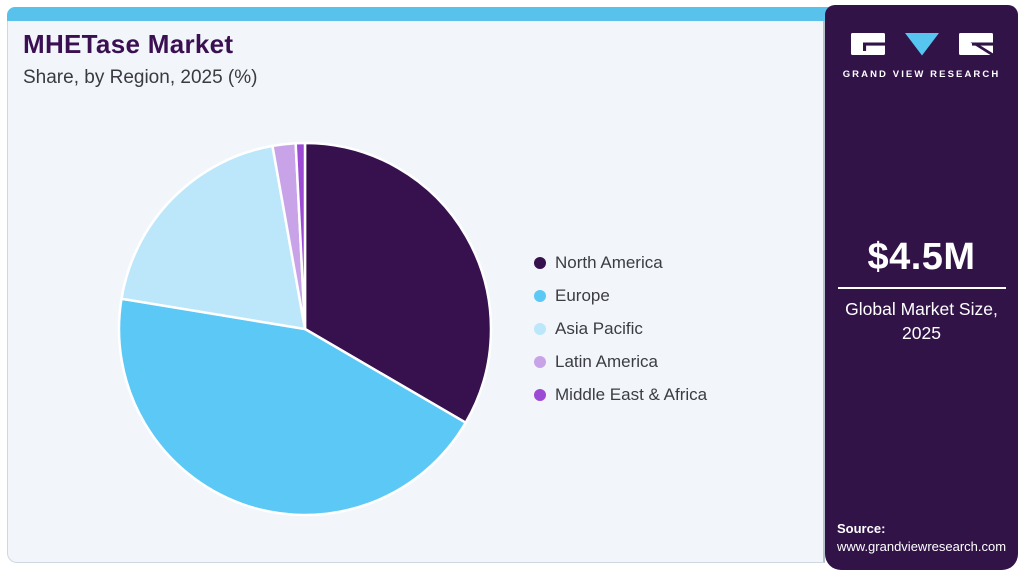 The image size is (1025, 576). What do you see at coordinates (921, 320) in the screenshot?
I see `market-size-label: Global Market Size, 2025` at bounding box center [921, 320].